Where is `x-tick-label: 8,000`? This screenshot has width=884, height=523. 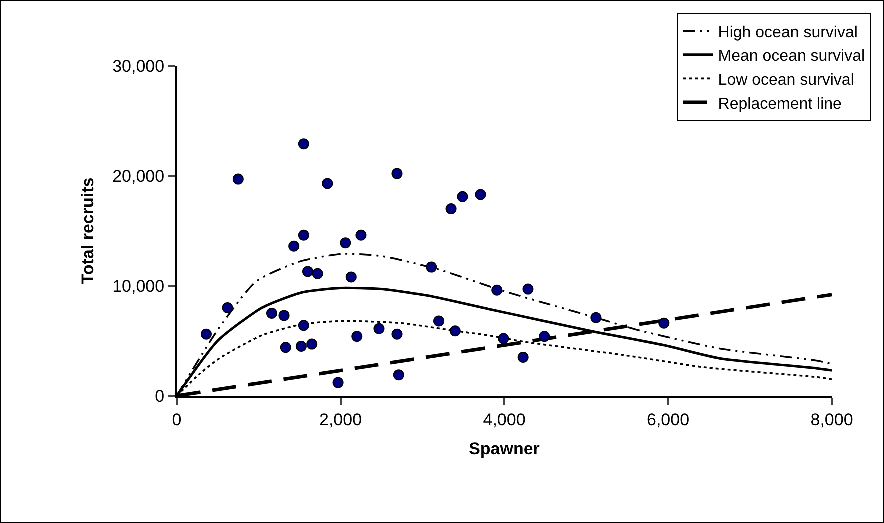
x-tick-label: 8,000 is located at coordinates (832, 420).